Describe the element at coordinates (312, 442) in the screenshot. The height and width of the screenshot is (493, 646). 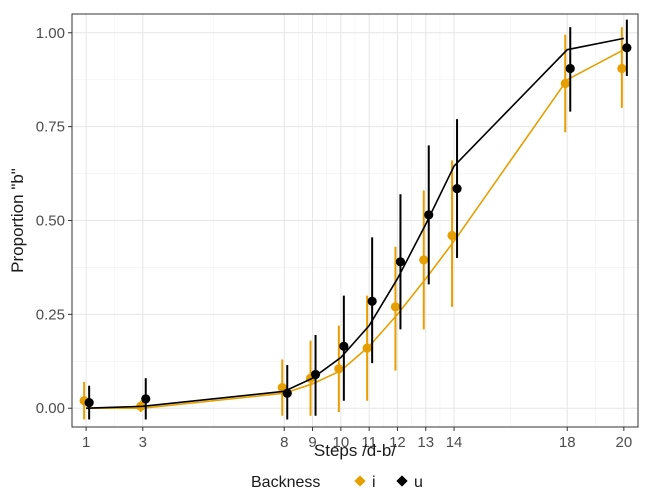
I see `x-tick-label: 9` at that location.